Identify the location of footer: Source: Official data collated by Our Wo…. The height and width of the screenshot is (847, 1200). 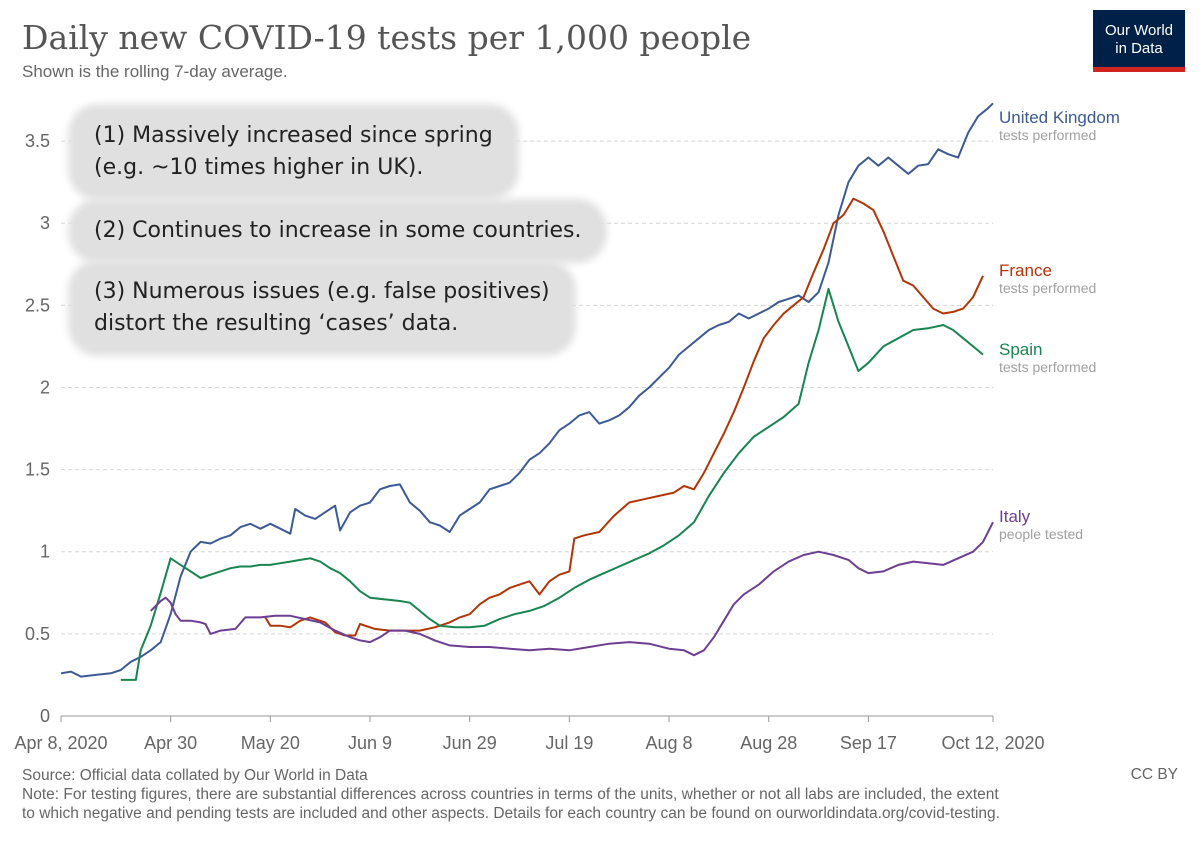
(511, 794).